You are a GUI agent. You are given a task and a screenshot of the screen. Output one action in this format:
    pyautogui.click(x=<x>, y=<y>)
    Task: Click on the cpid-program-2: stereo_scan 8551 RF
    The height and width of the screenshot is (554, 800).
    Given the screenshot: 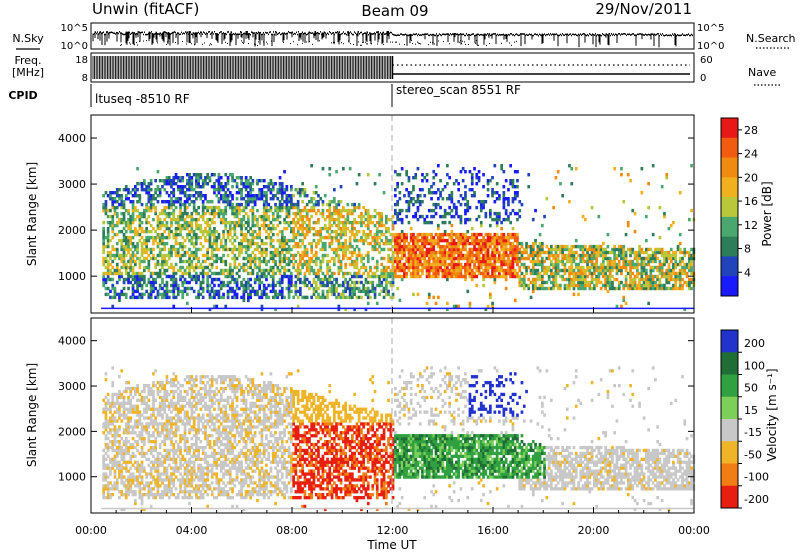 What is the action you would take?
    pyautogui.click(x=458, y=90)
    